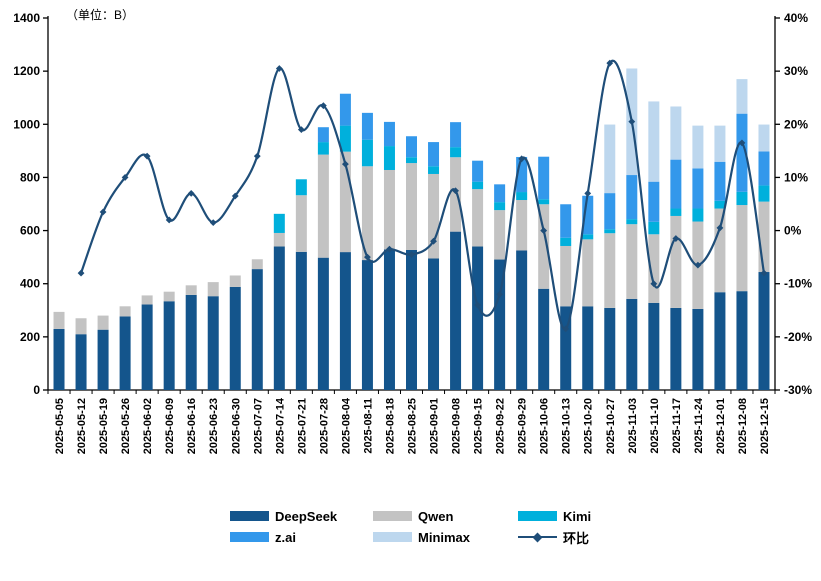 The image size is (821, 581). What do you see at coordinates (283, 516) in the screenshot?
I see `legend-item-deepseek: DeepSeek` at bounding box center [283, 516].